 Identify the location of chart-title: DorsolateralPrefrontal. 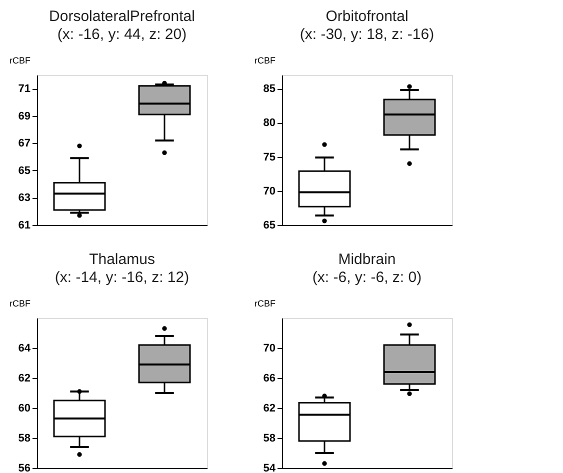
(122, 16).